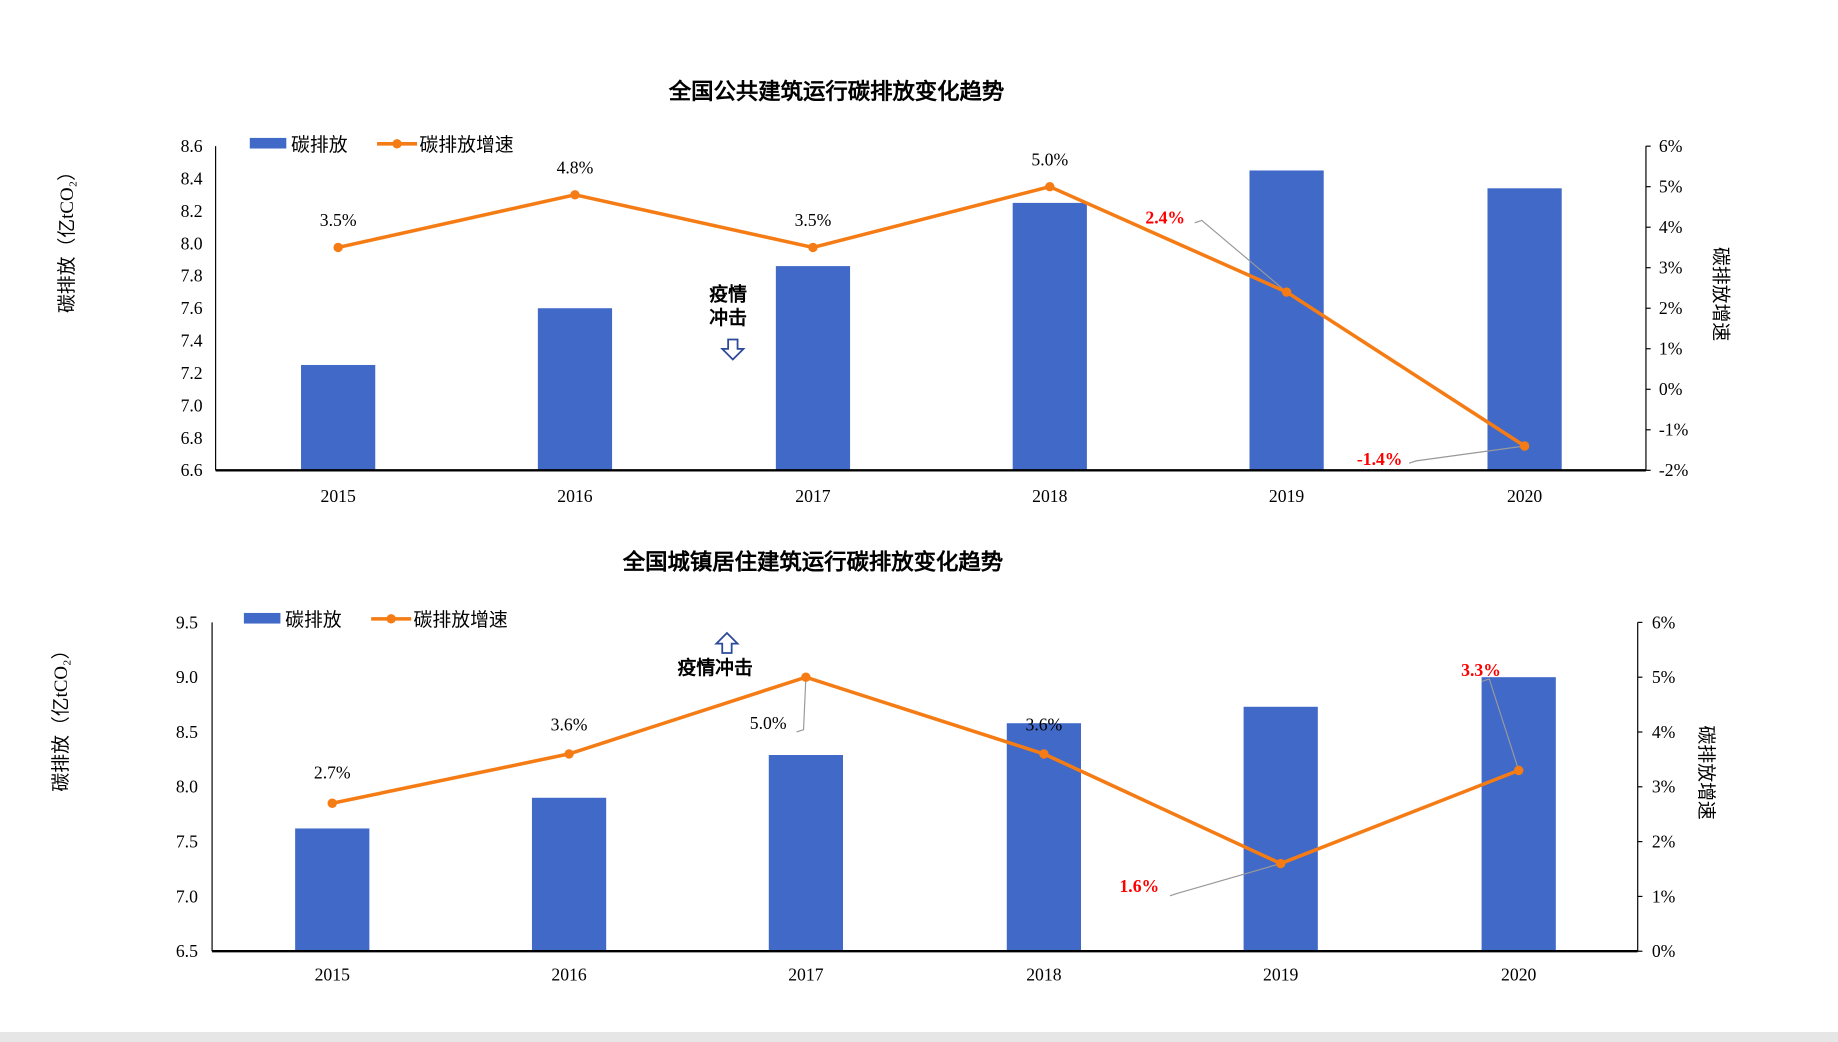 The image size is (1838, 1042). I want to click on chart-title: 全国公共建筑运行碳排放变化趋势, so click(836, 91).